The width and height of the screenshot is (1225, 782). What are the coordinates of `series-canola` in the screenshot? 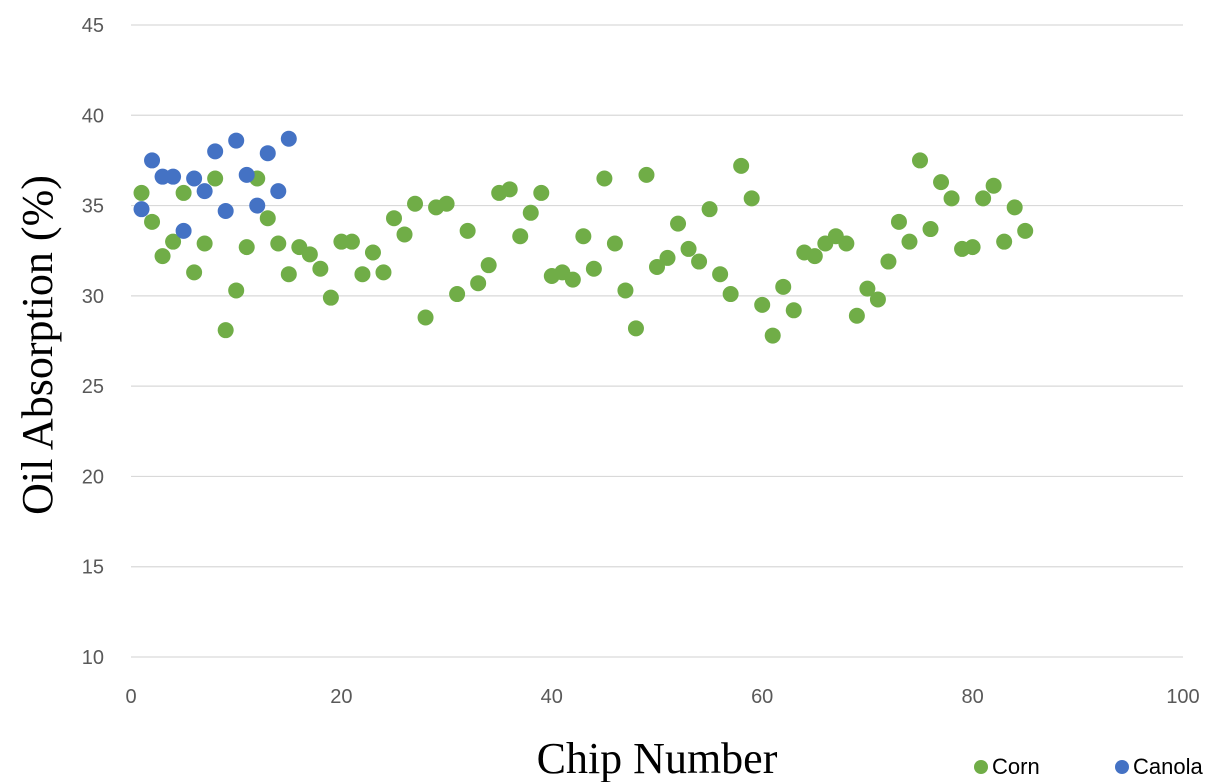 It's located at (215, 184).